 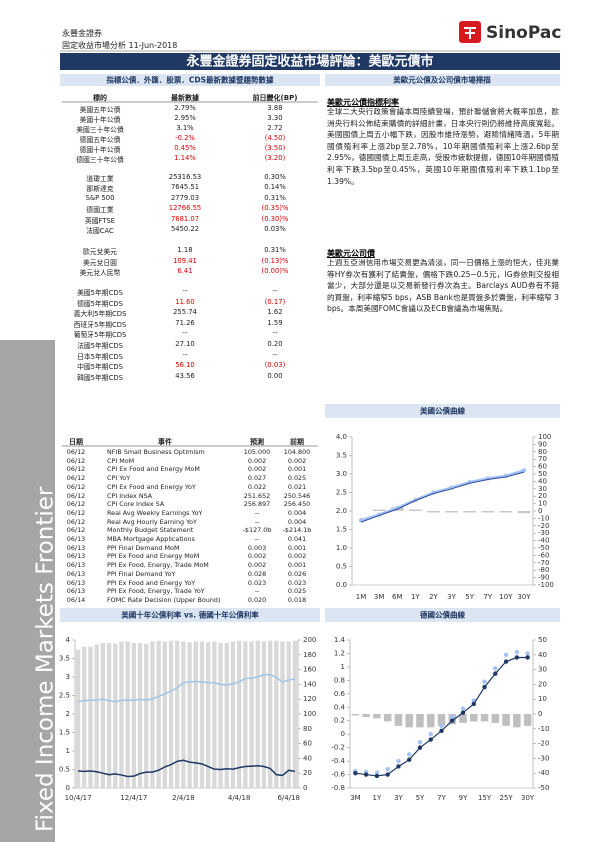 I want to click on y-tick-label: -0.2, so click(x=338, y=748).